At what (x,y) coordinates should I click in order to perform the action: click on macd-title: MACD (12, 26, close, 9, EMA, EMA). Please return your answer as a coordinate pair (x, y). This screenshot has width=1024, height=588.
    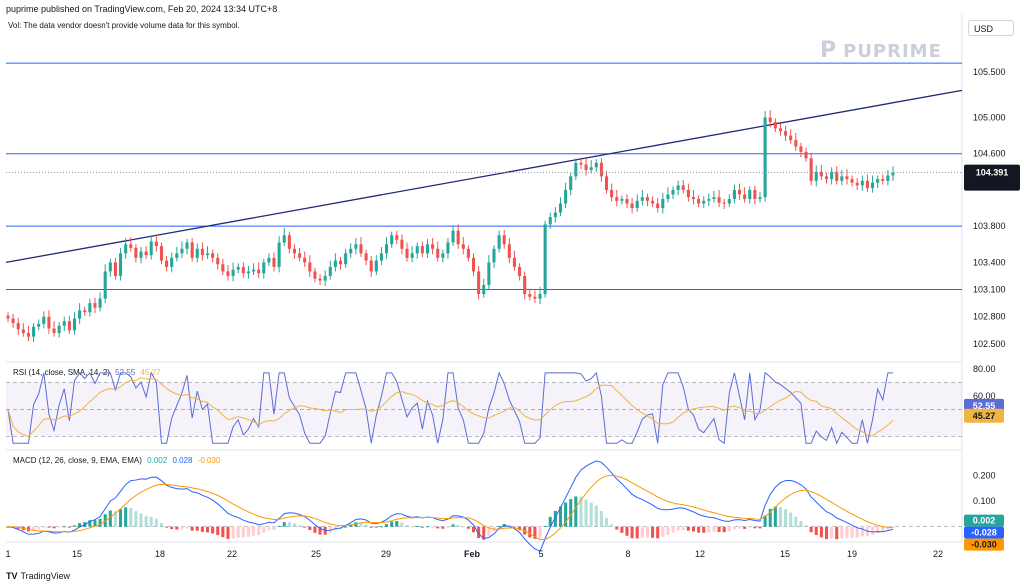
    Looking at the image, I should click on (77, 460).